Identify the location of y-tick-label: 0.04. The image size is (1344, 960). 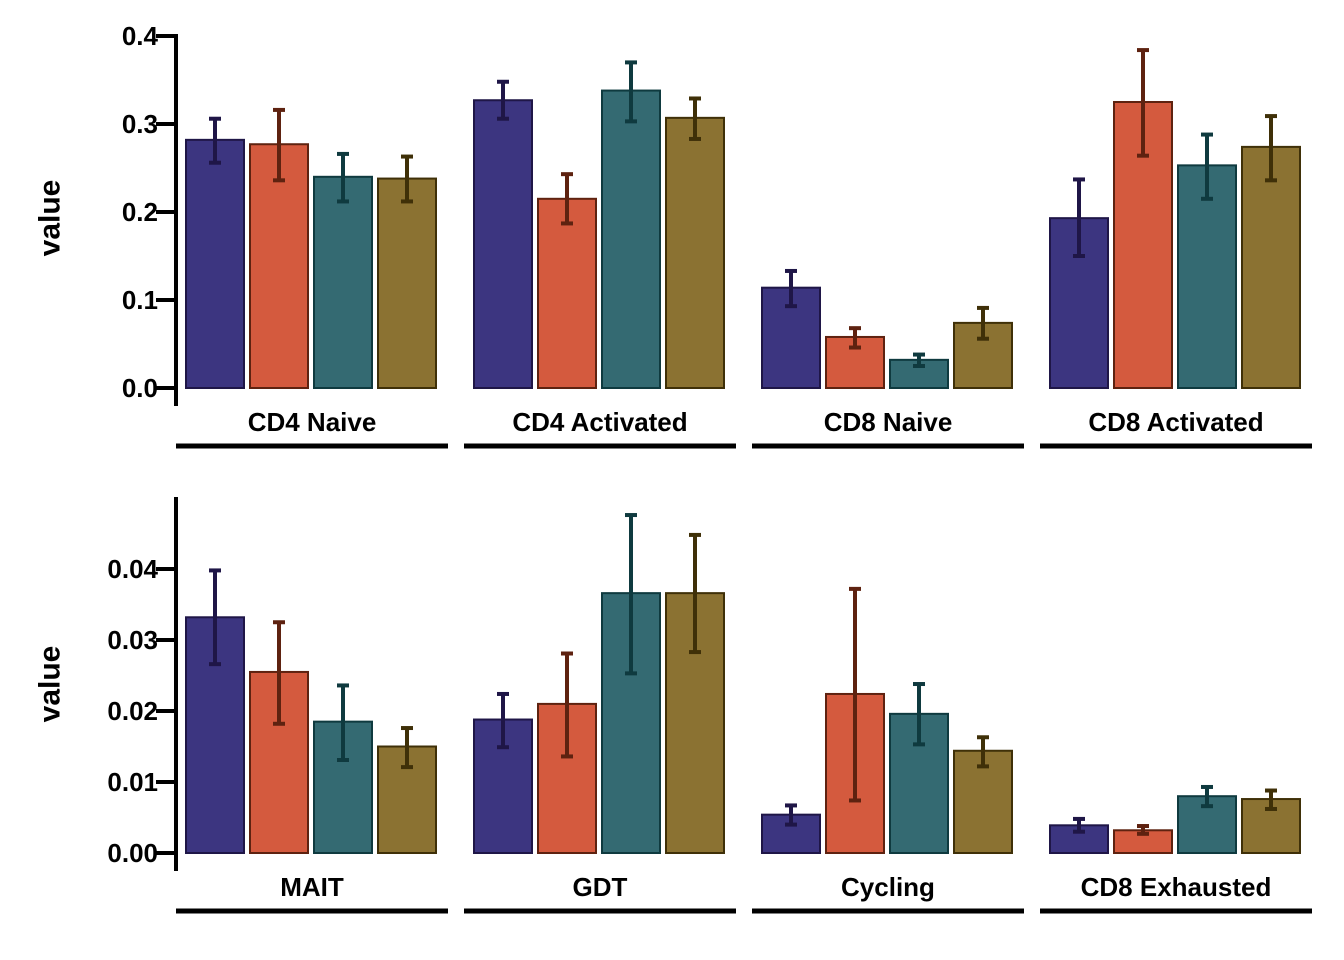
(132, 569).